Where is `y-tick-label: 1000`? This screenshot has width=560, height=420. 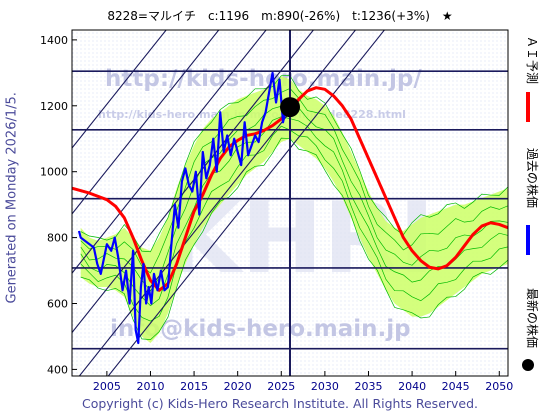 y-tick-label: 1000 is located at coordinates (54, 172).